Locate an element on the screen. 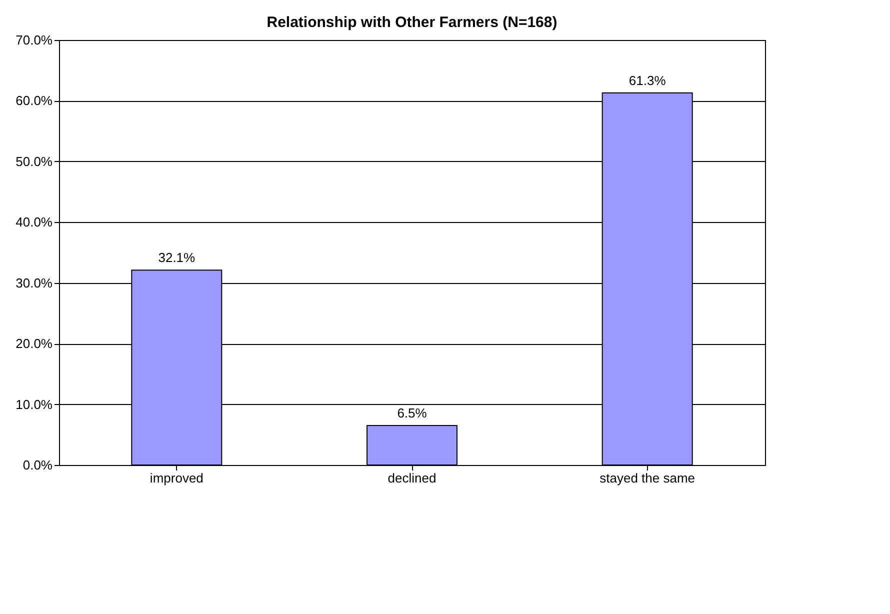 The height and width of the screenshot is (614, 890). y-tick-label: 50.0% is located at coordinates (34, 161).